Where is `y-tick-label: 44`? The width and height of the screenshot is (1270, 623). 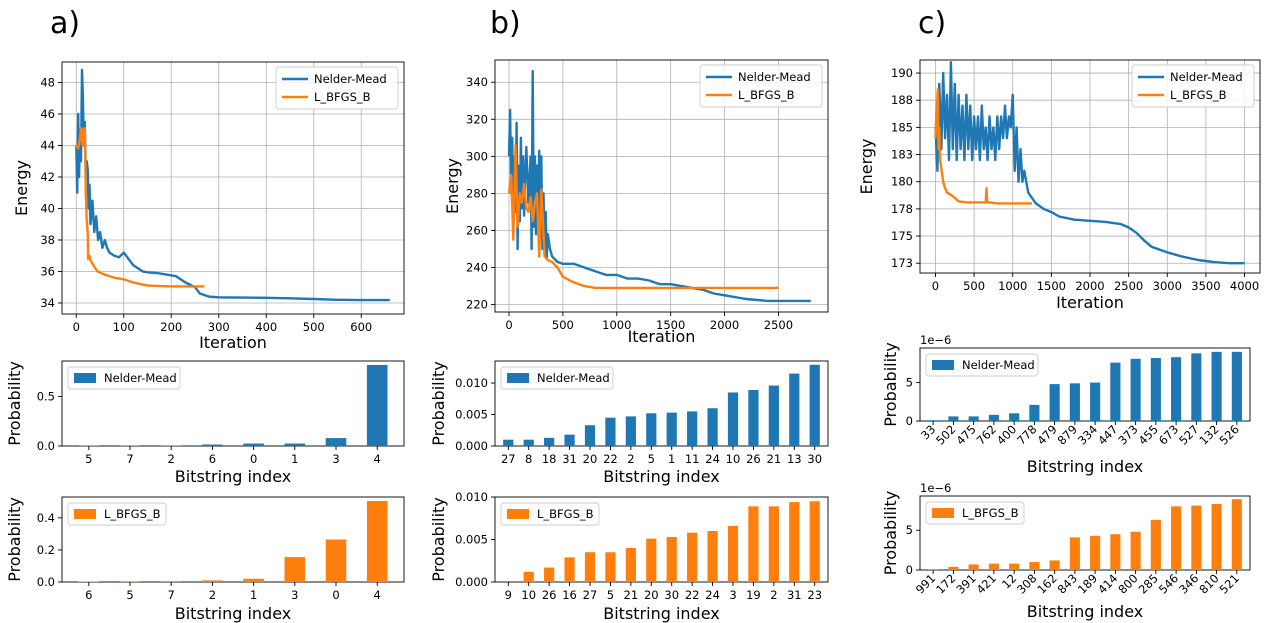
y-tick-label: 44 is located at coordinates (47, 145).